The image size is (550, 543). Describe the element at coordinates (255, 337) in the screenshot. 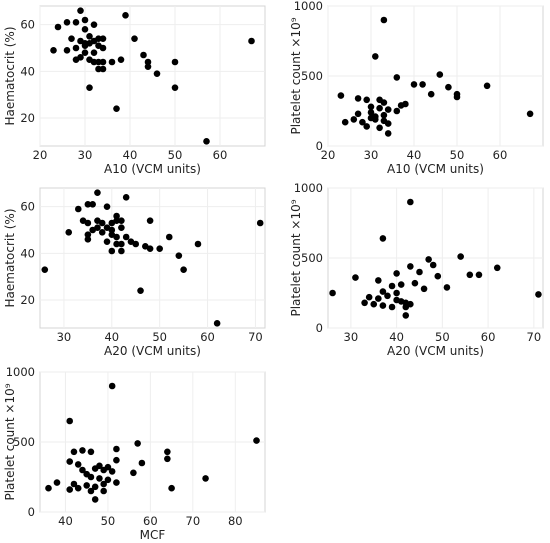

I see `x-tick-label: 70` at that location.